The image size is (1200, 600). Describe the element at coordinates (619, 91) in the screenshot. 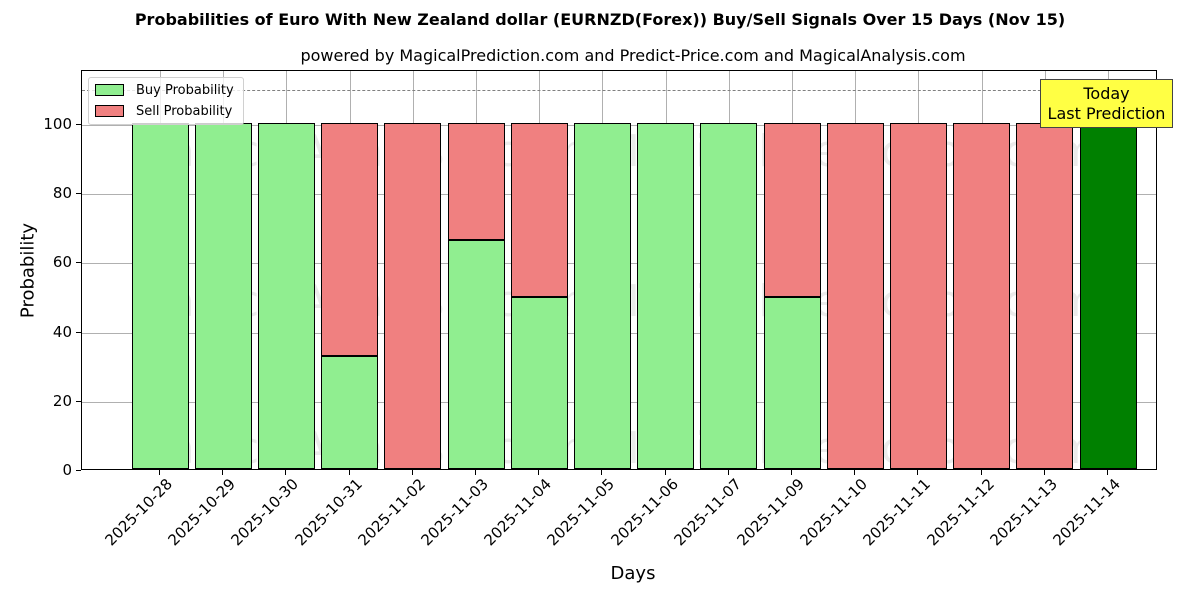

I see `reference-line` at that location.